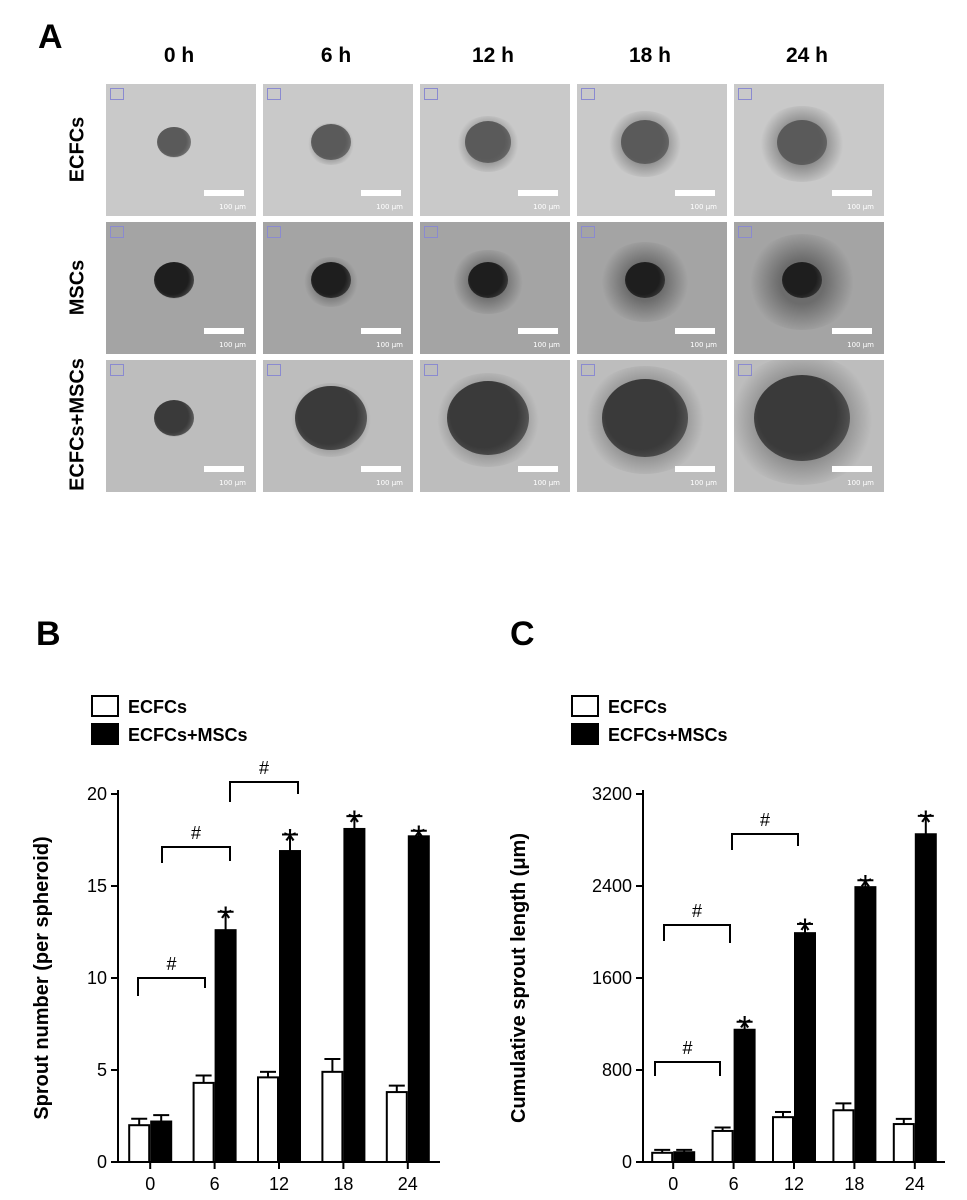 The width and height of the screenshot is (967, 1200). I want to click on legend-label-ecfcs: ECFCs, so click(637, 707).